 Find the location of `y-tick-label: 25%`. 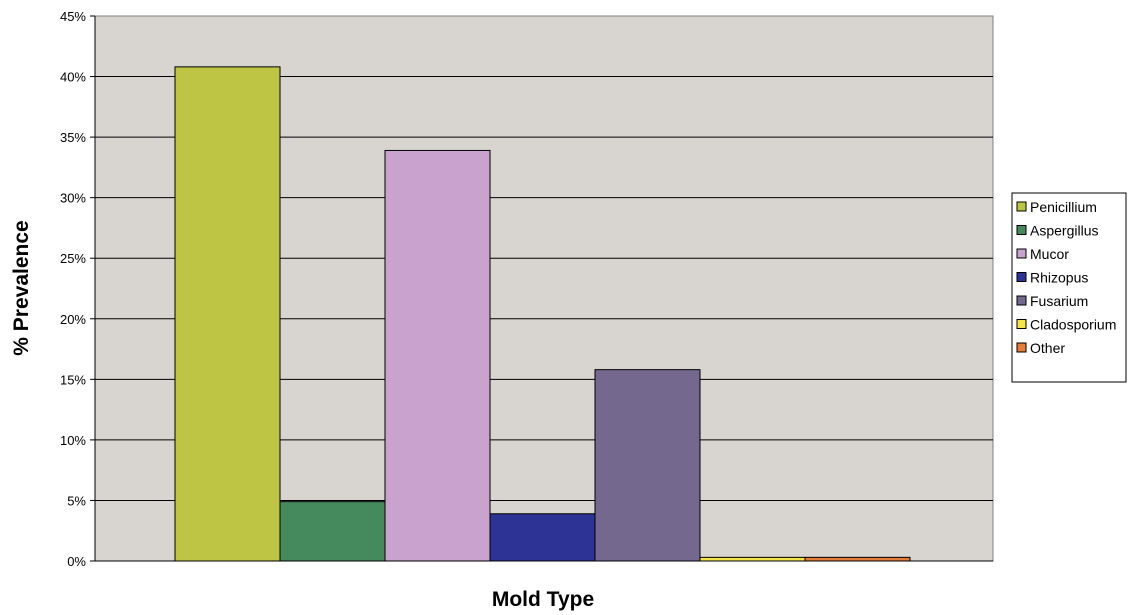

y-tick-label: 25% is located at coordinates (73, 258).